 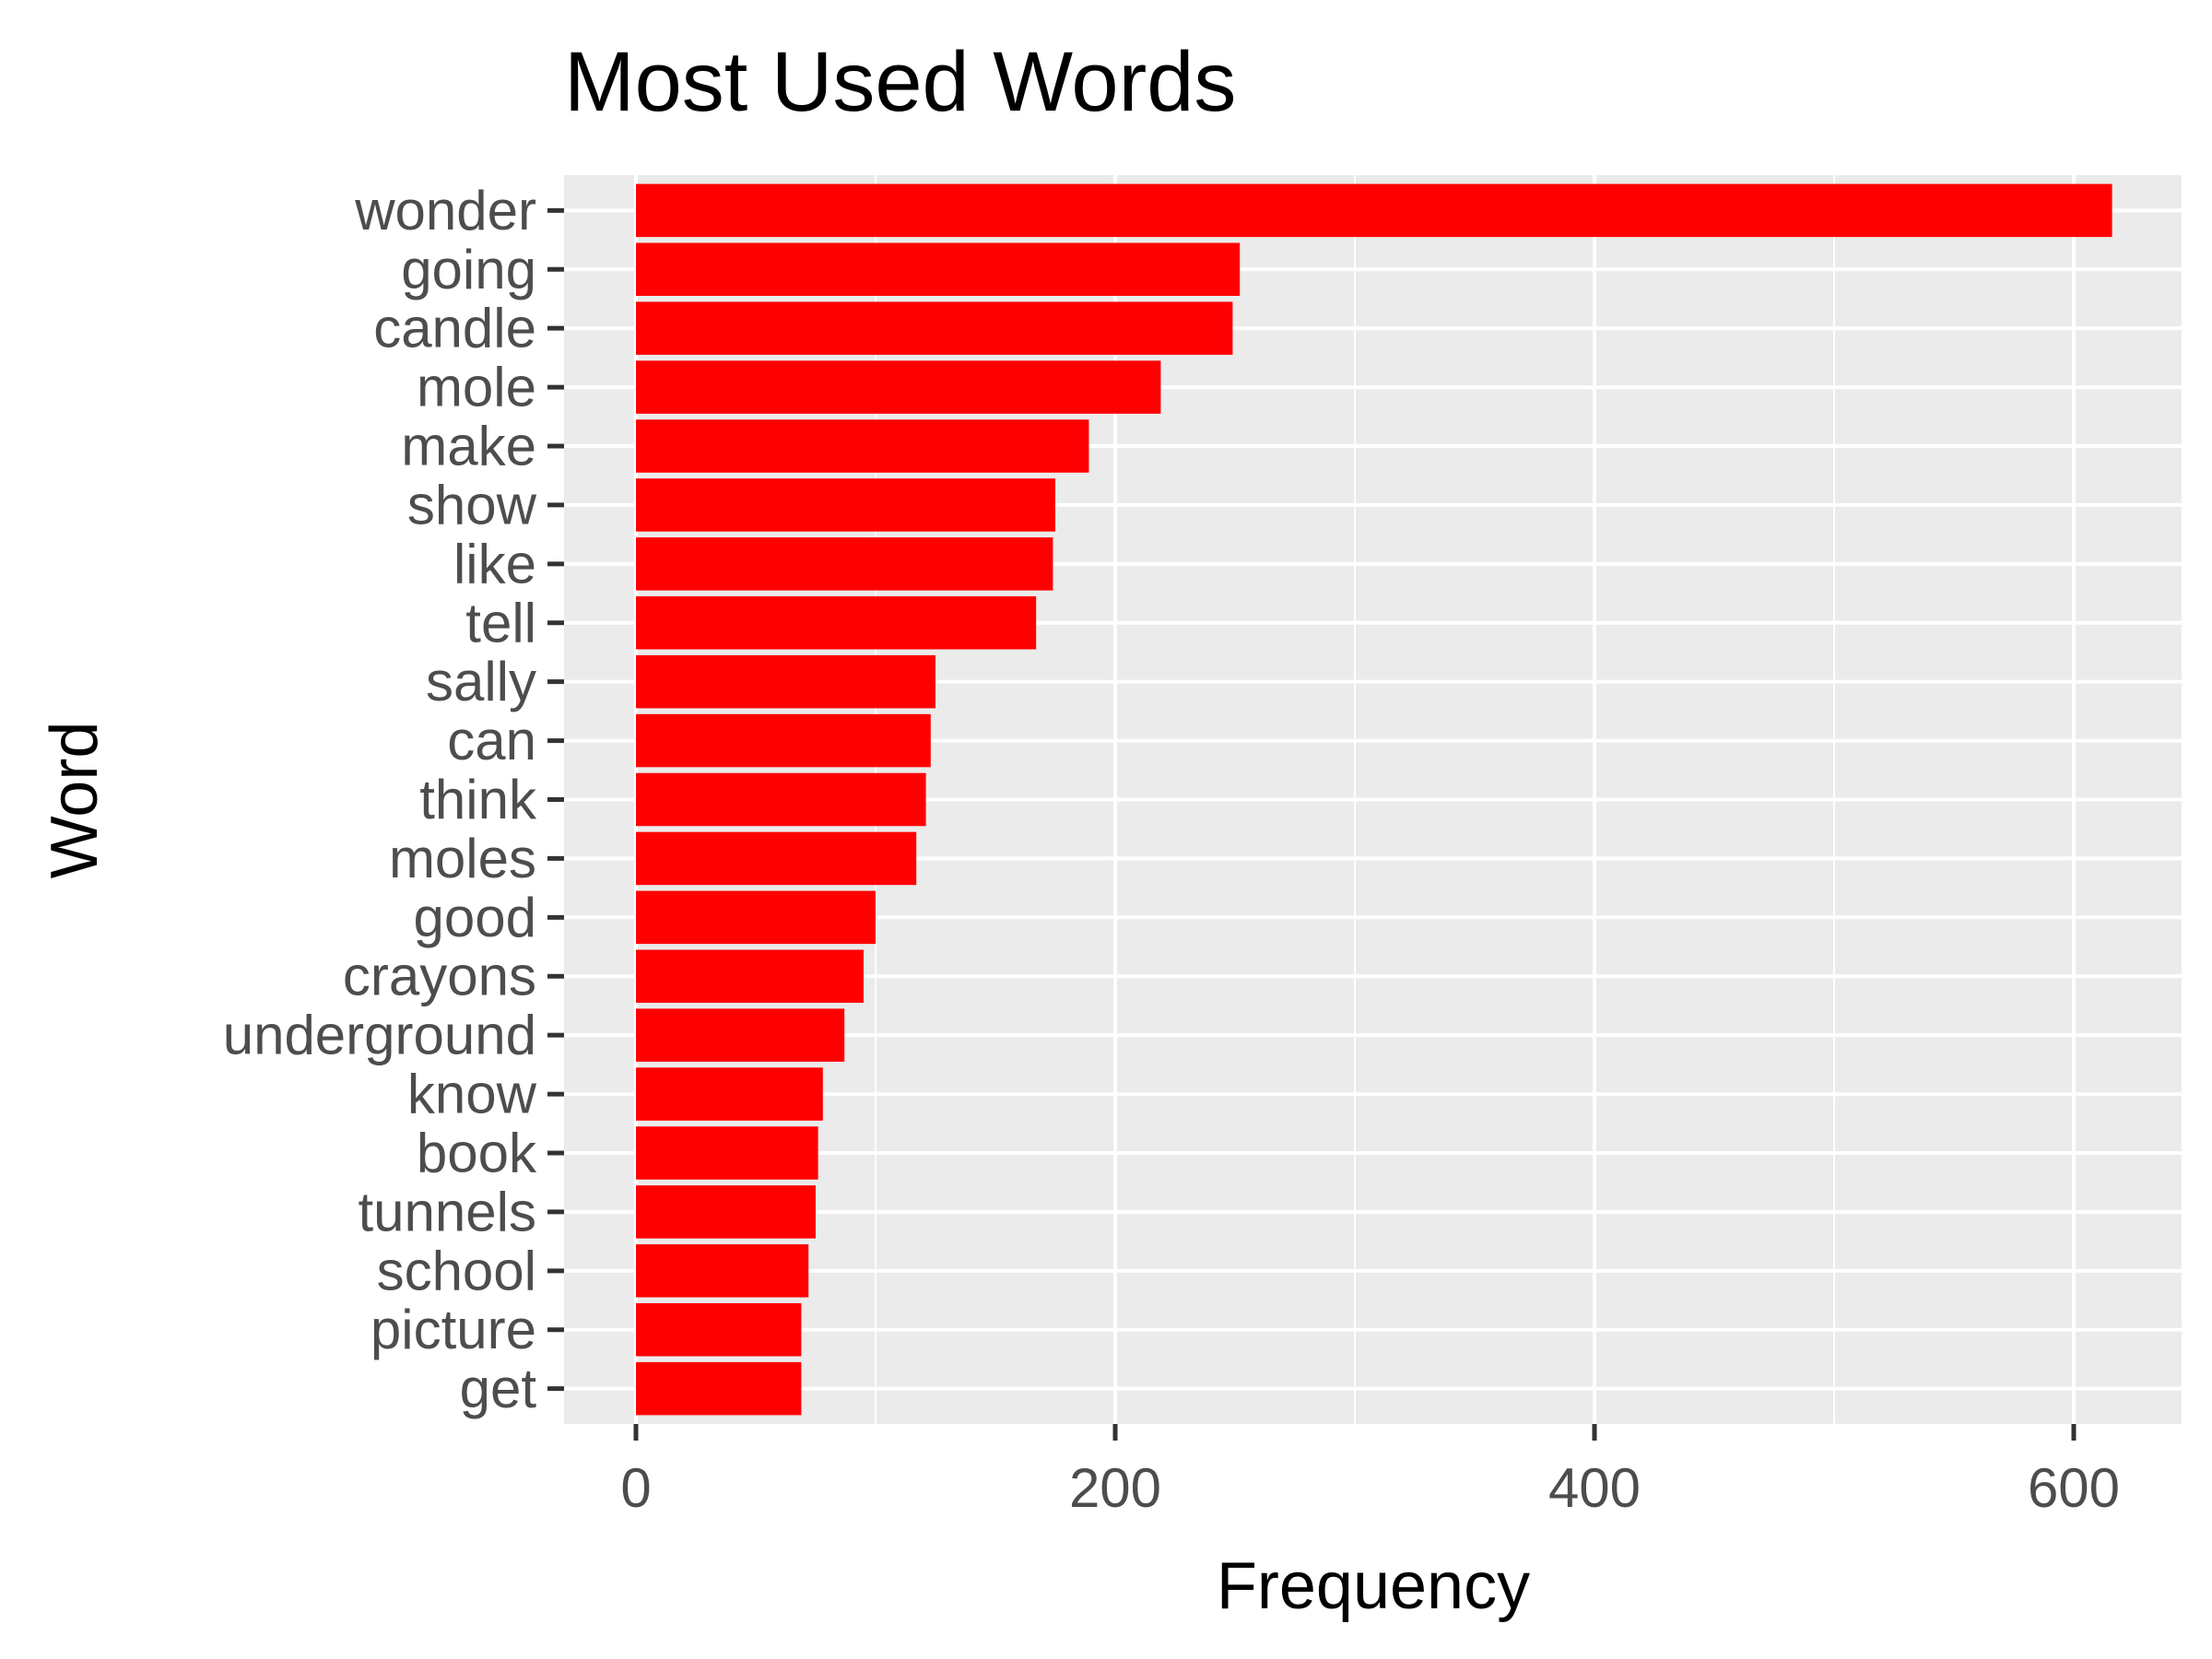 What do you see at coordinates (785, 681) in the screenshot?
I see `bar-sally` at bounding box center [785, 681].